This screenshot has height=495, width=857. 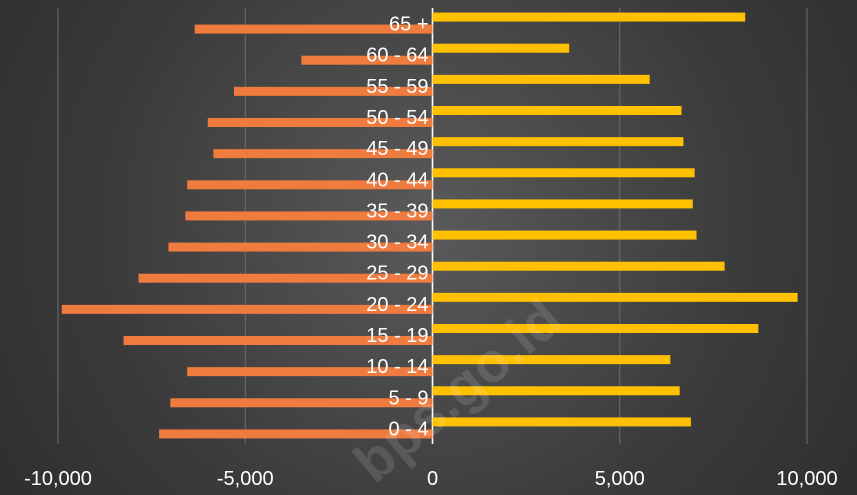 I want to click on category-label: 50 - 54, so click(x=397, y=118).